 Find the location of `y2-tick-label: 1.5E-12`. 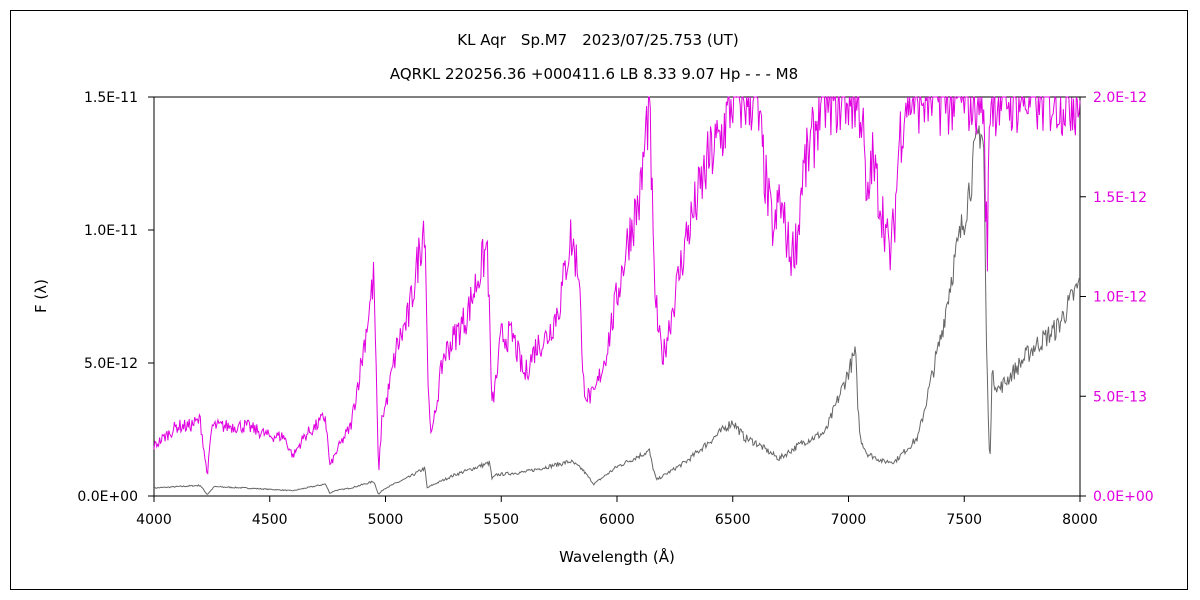

y2-tick-label: 1.5E-12 is located at coordinates (1120, 198).